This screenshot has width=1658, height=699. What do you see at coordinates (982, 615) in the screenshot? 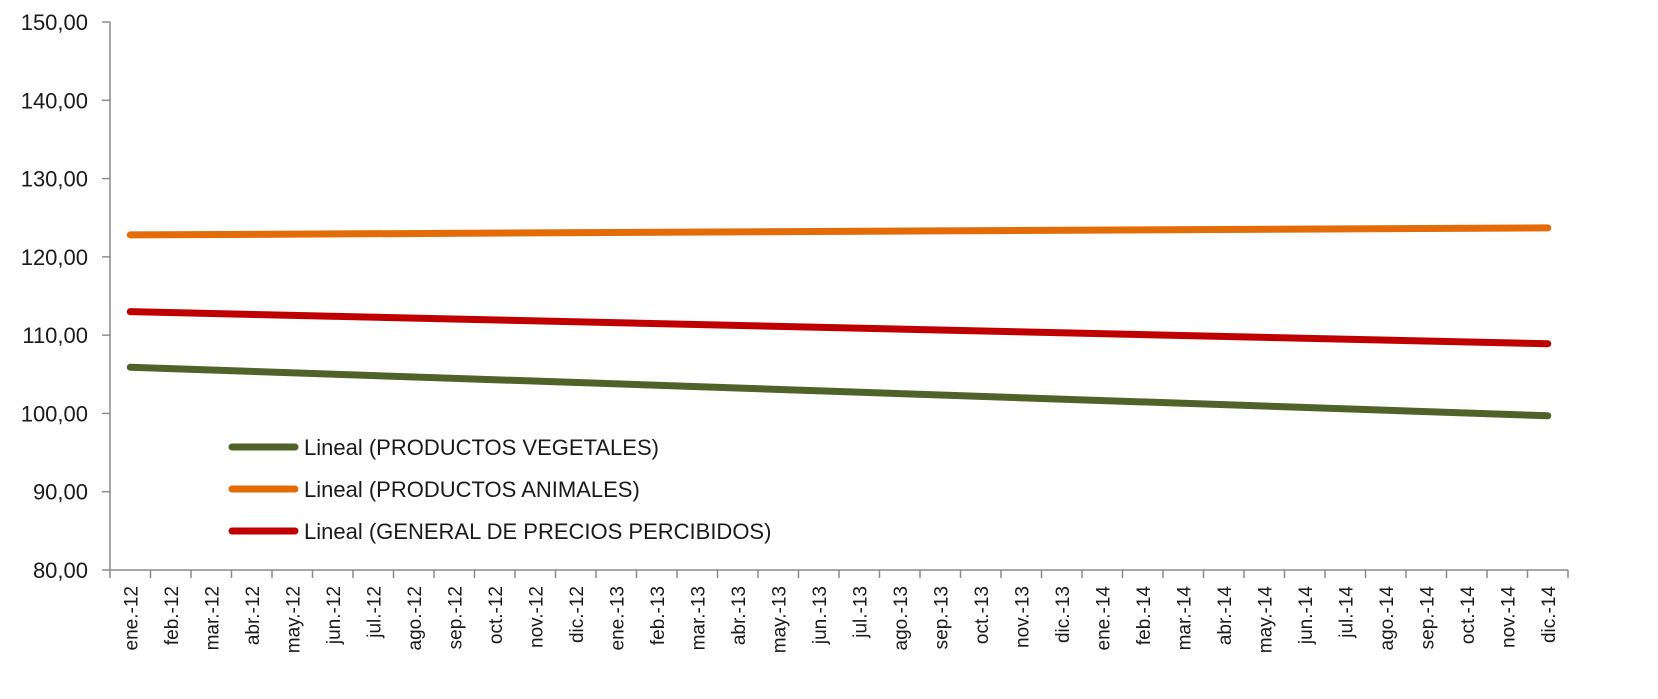
I see `x-tick-label: oct.-13` at bounding box center [982, 615].